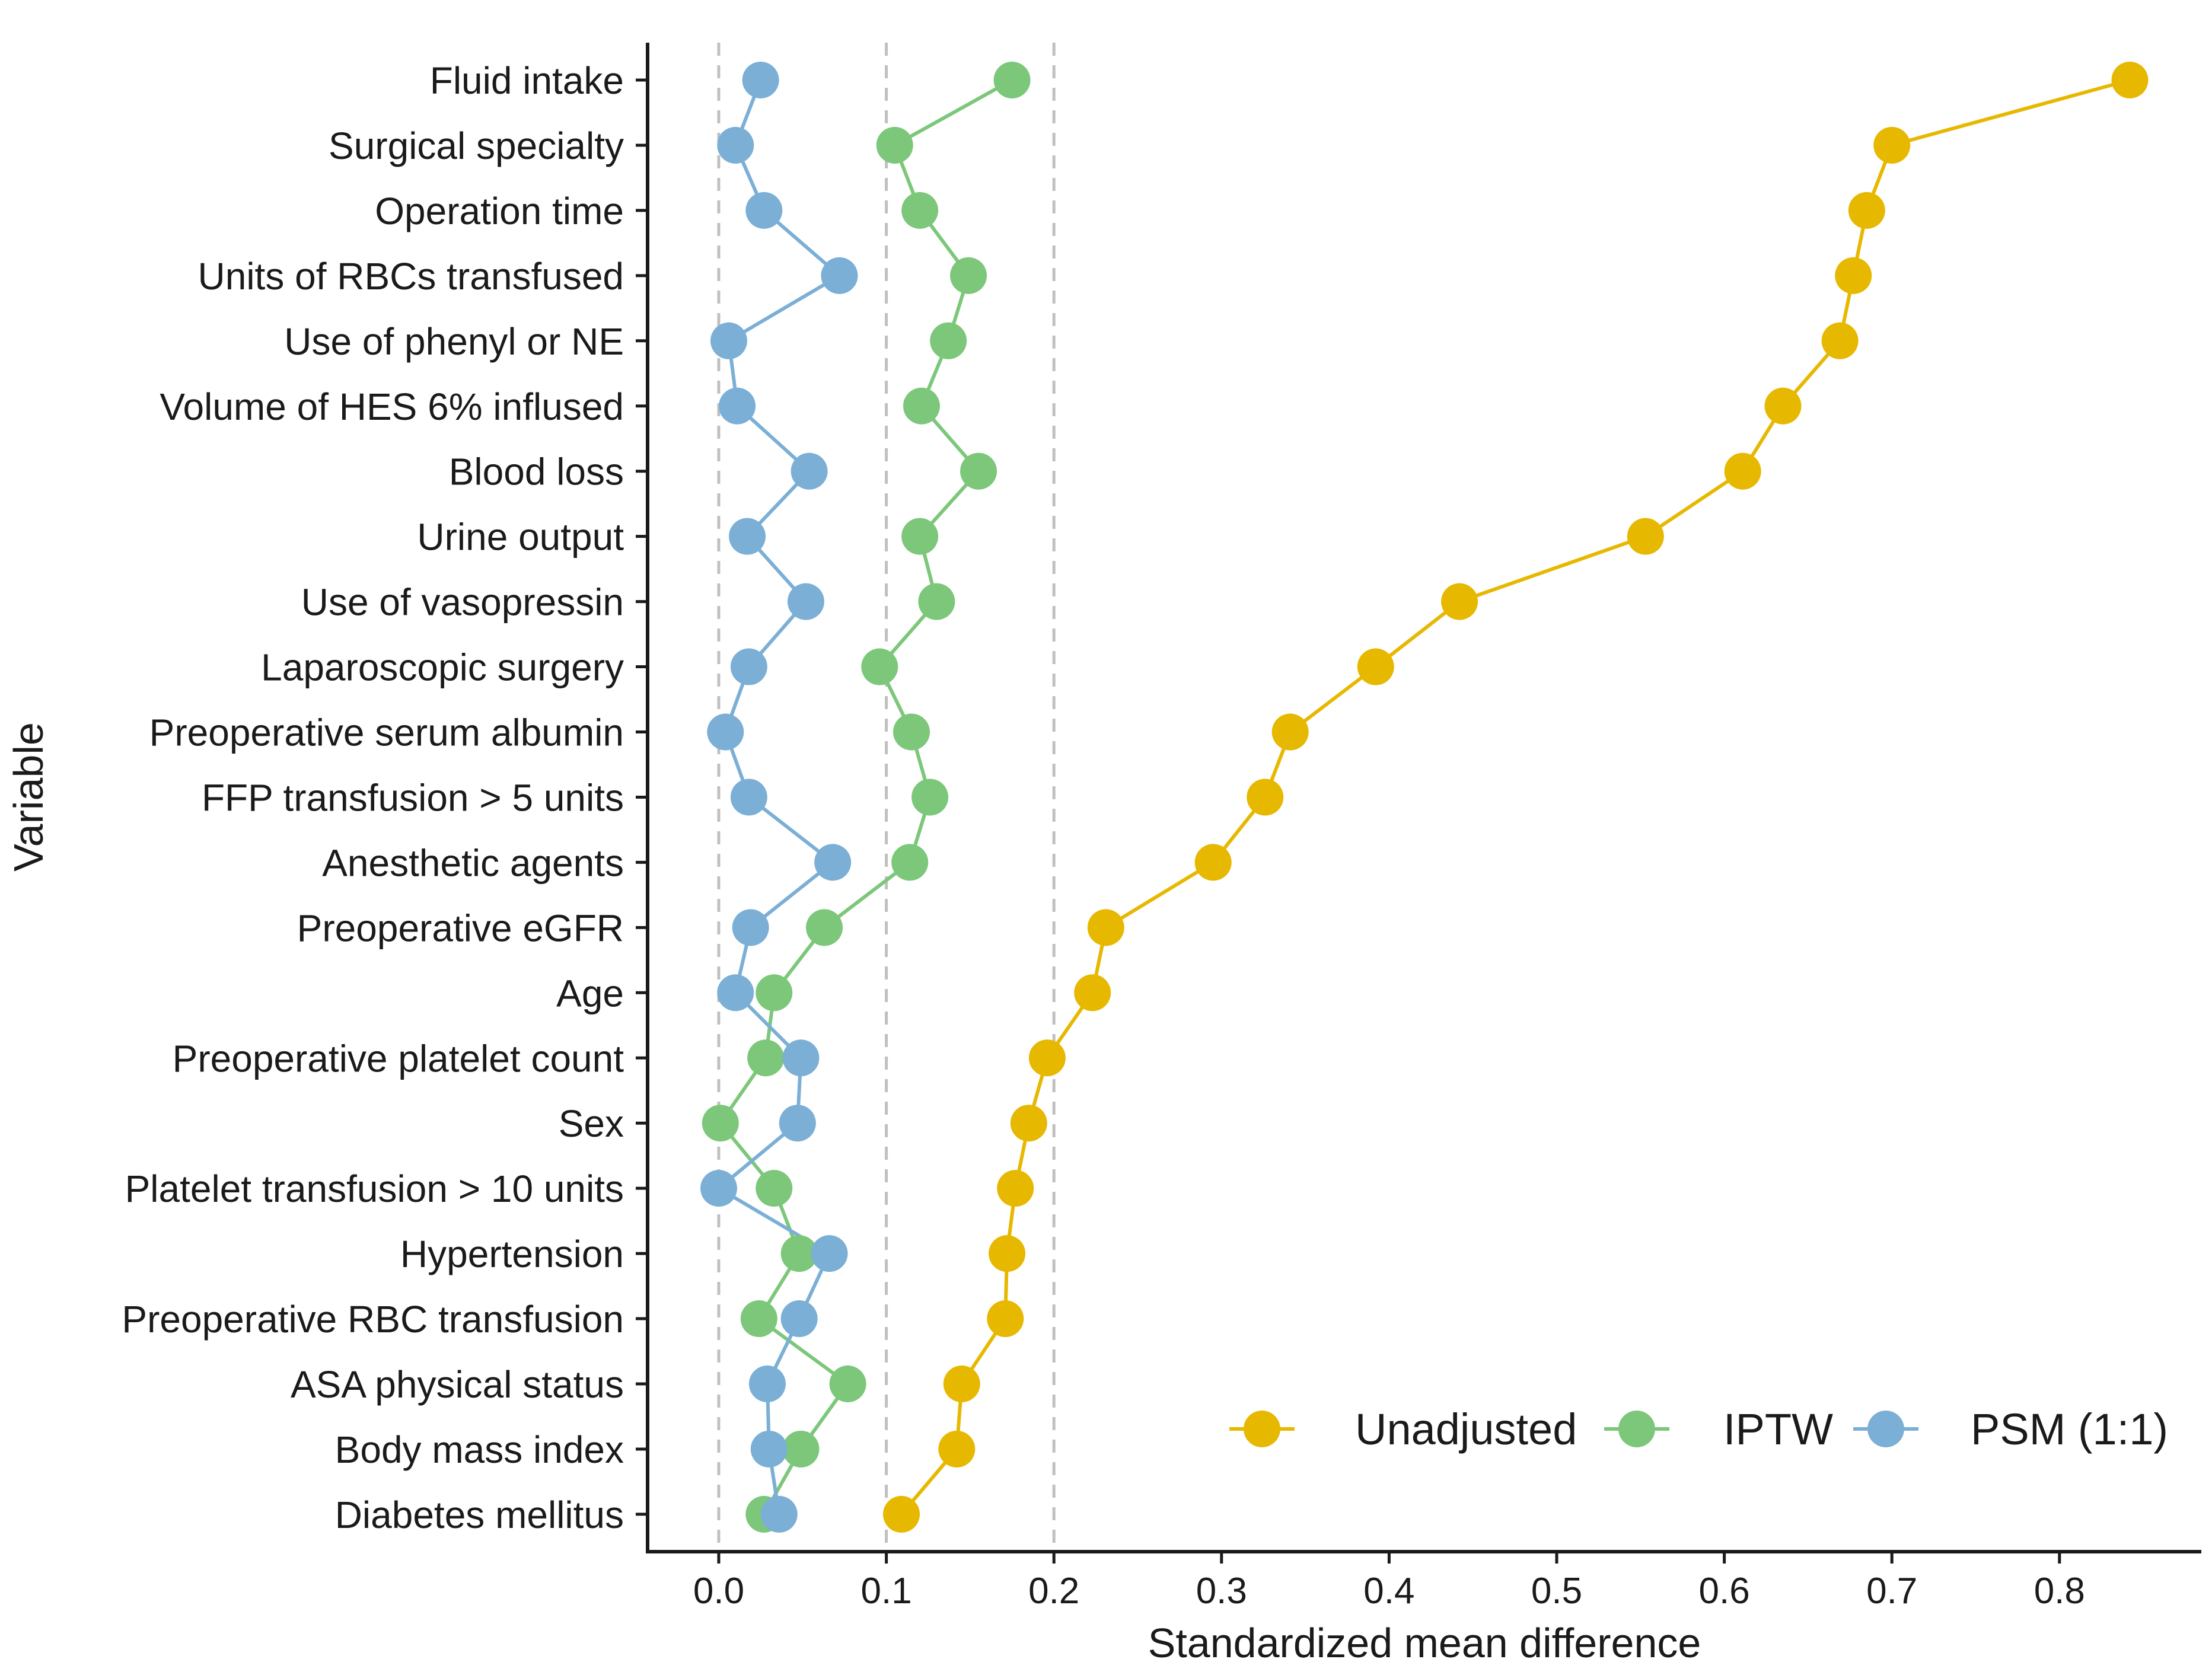  I want to click on y-tick-label: FFP transfusion > 5 units, so click(413, 798).